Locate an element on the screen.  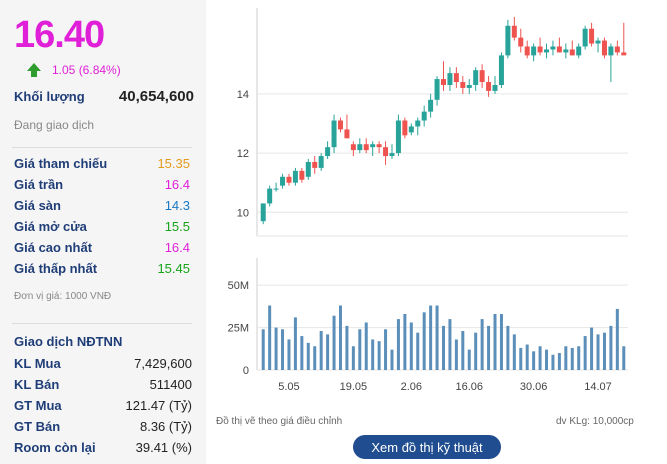
price-tick-label: 10 is located at coordinates (243, 213).